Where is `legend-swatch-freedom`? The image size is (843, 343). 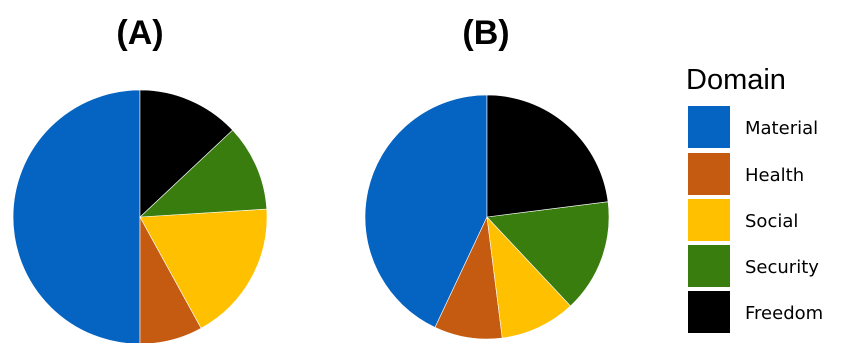 legend-swatch-freedom is located at coordinates (709, 312).